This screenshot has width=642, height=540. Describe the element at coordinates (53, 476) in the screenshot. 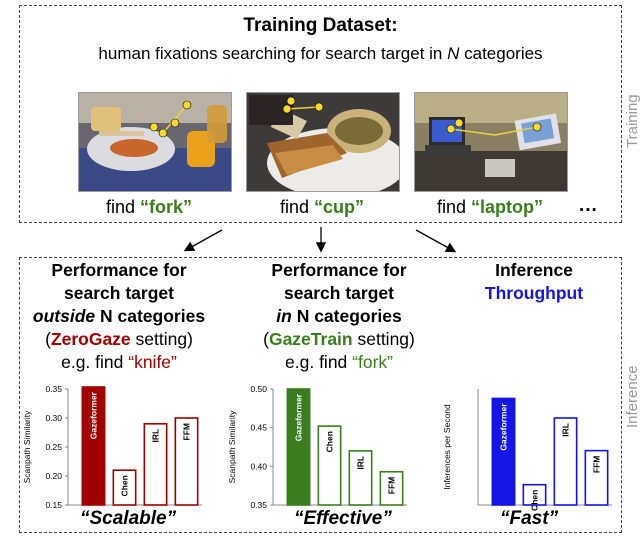

I see `y-tick-label: 0.20` at that location.